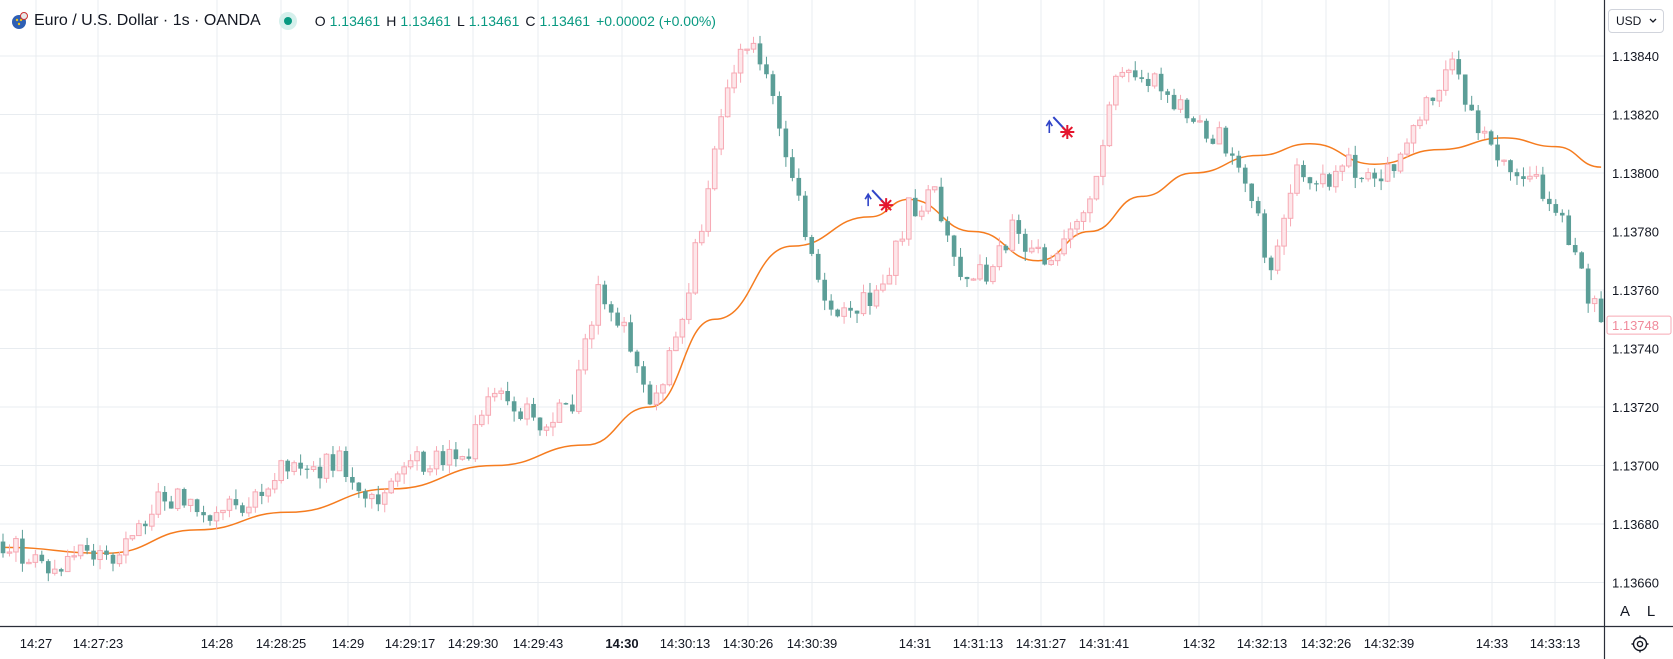 The width and height of the screenshot is (1673, 659). What do you see at coordinates (1492, 643) in the screenshot?
I see `x-tick-label: 14:33` at bounding box center [1492, 643].